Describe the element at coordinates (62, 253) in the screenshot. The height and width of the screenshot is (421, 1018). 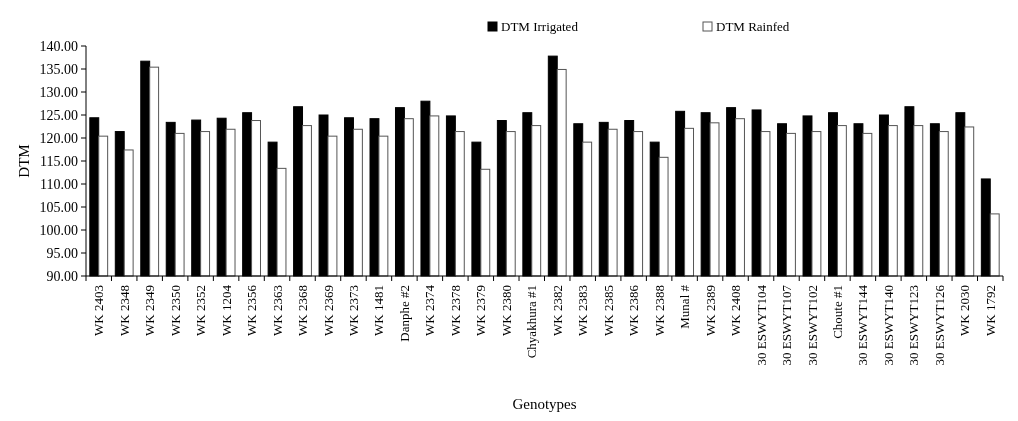
I see `y-tick-label: 95.00` at that location.